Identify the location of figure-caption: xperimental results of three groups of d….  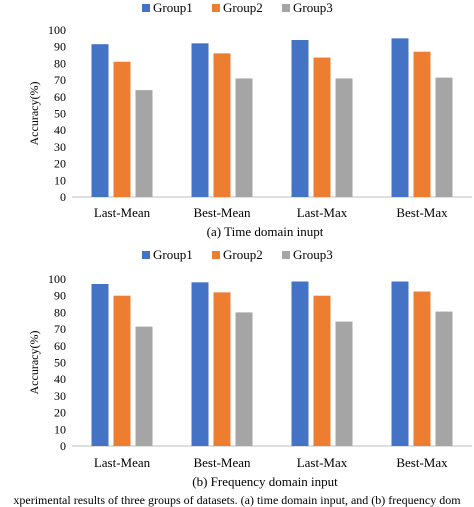
(237, 500).